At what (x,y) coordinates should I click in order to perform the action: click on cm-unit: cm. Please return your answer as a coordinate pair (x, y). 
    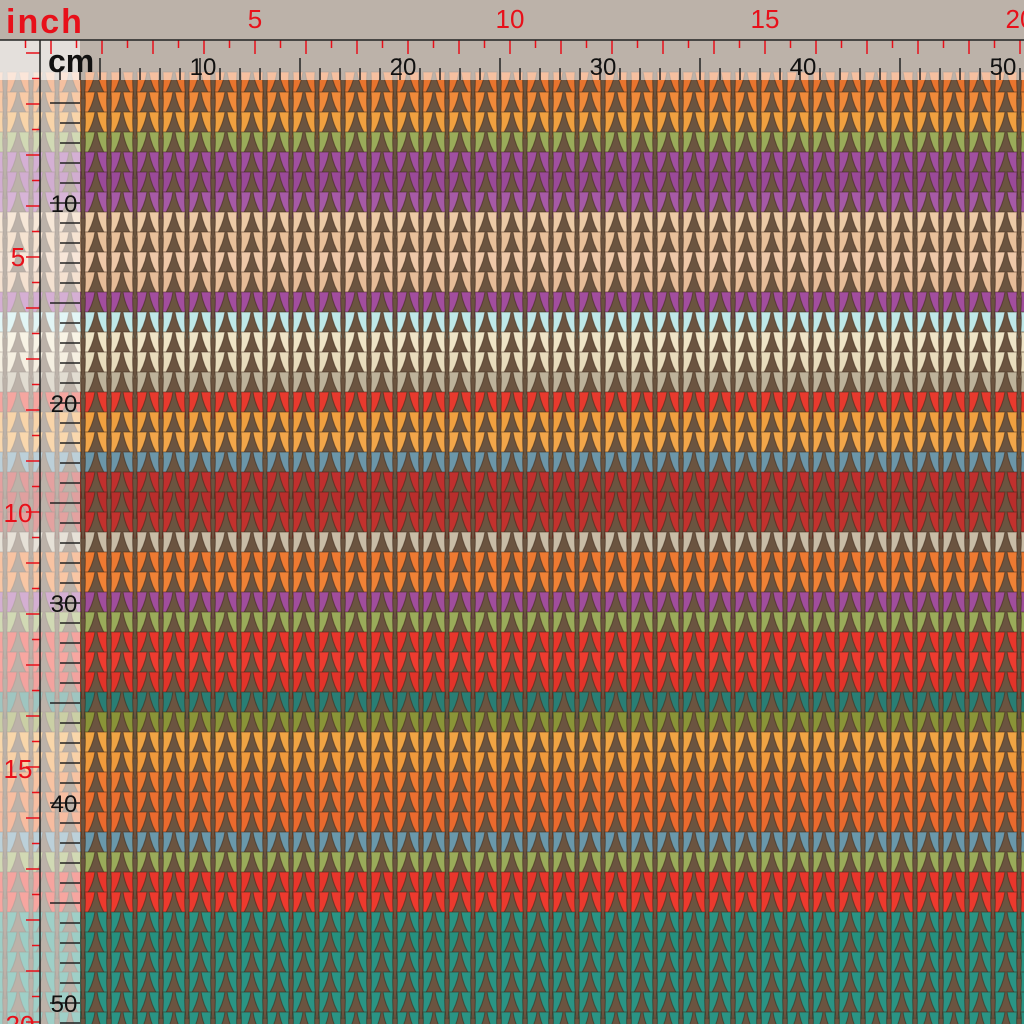
    Looking at the image, I should click on (71, 61).